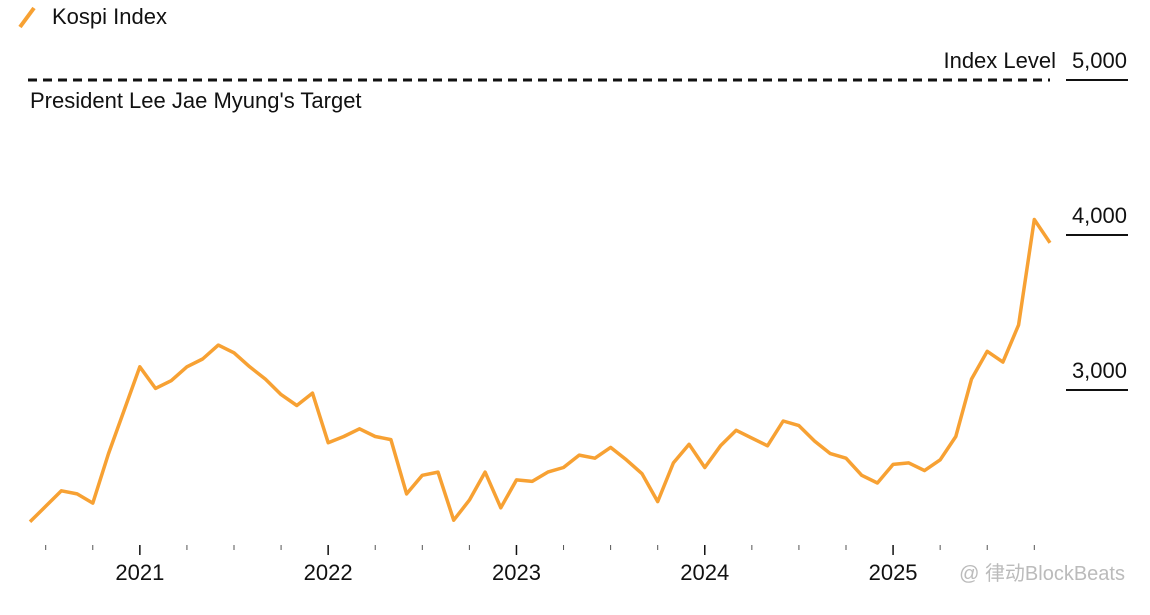 This screenshot has width=1150, height=615. I want to click on chart-title: Kospi Index, so click(109, 16).